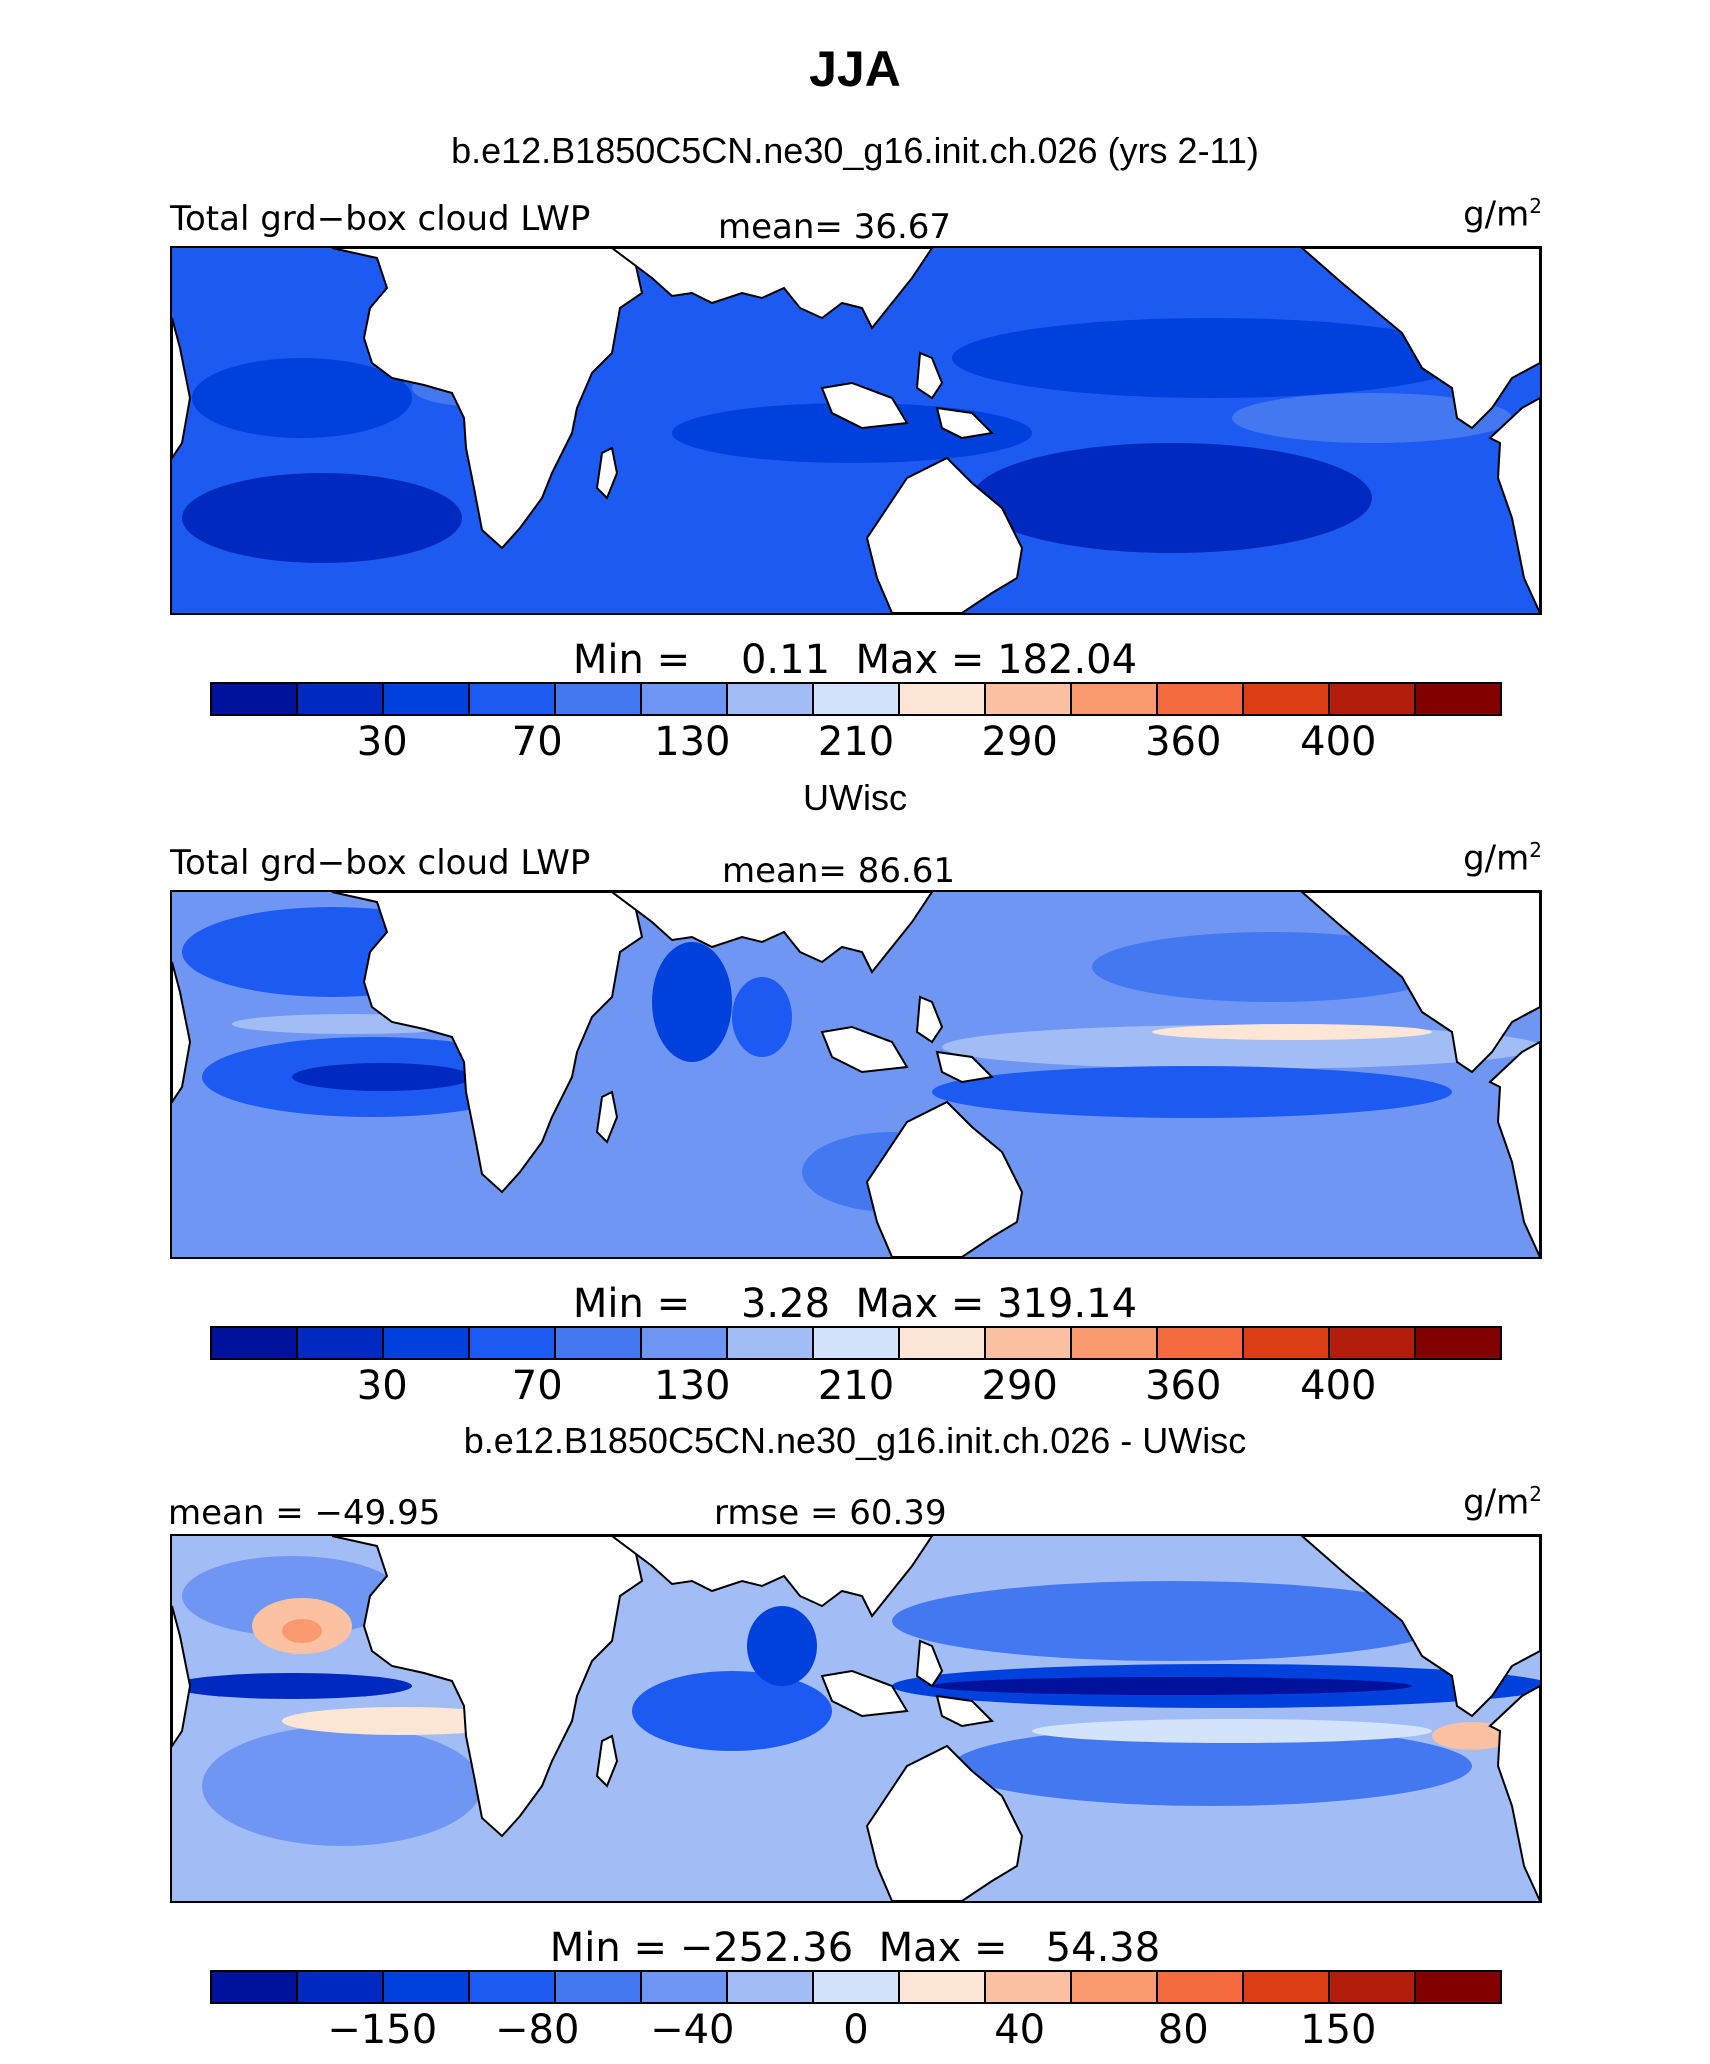 Image resolution: width=1710 pixels, height=2064 pixels. What do you see at coordinates (855, 660) in the screenshot?
I see `panel-1-minmax: Min = 0.11 Max = 182.04` at bounding box center [855, 660].